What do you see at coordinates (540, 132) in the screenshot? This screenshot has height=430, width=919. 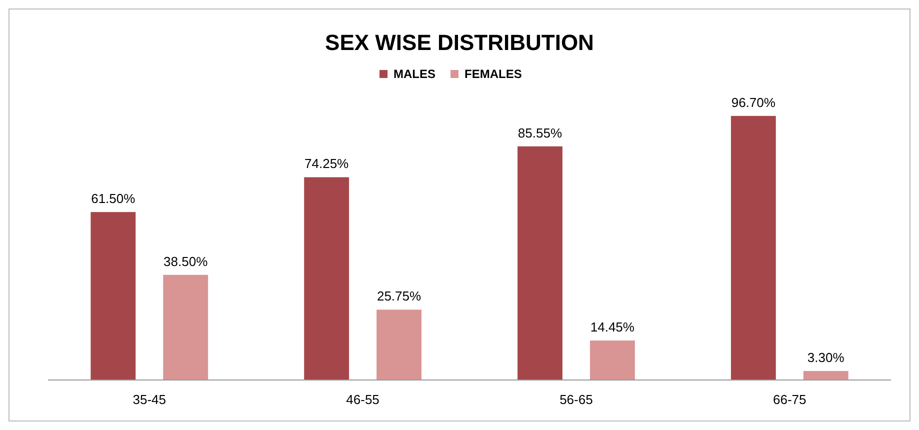 I see `data-label: 85.55%` at bounding box center [540, 132].